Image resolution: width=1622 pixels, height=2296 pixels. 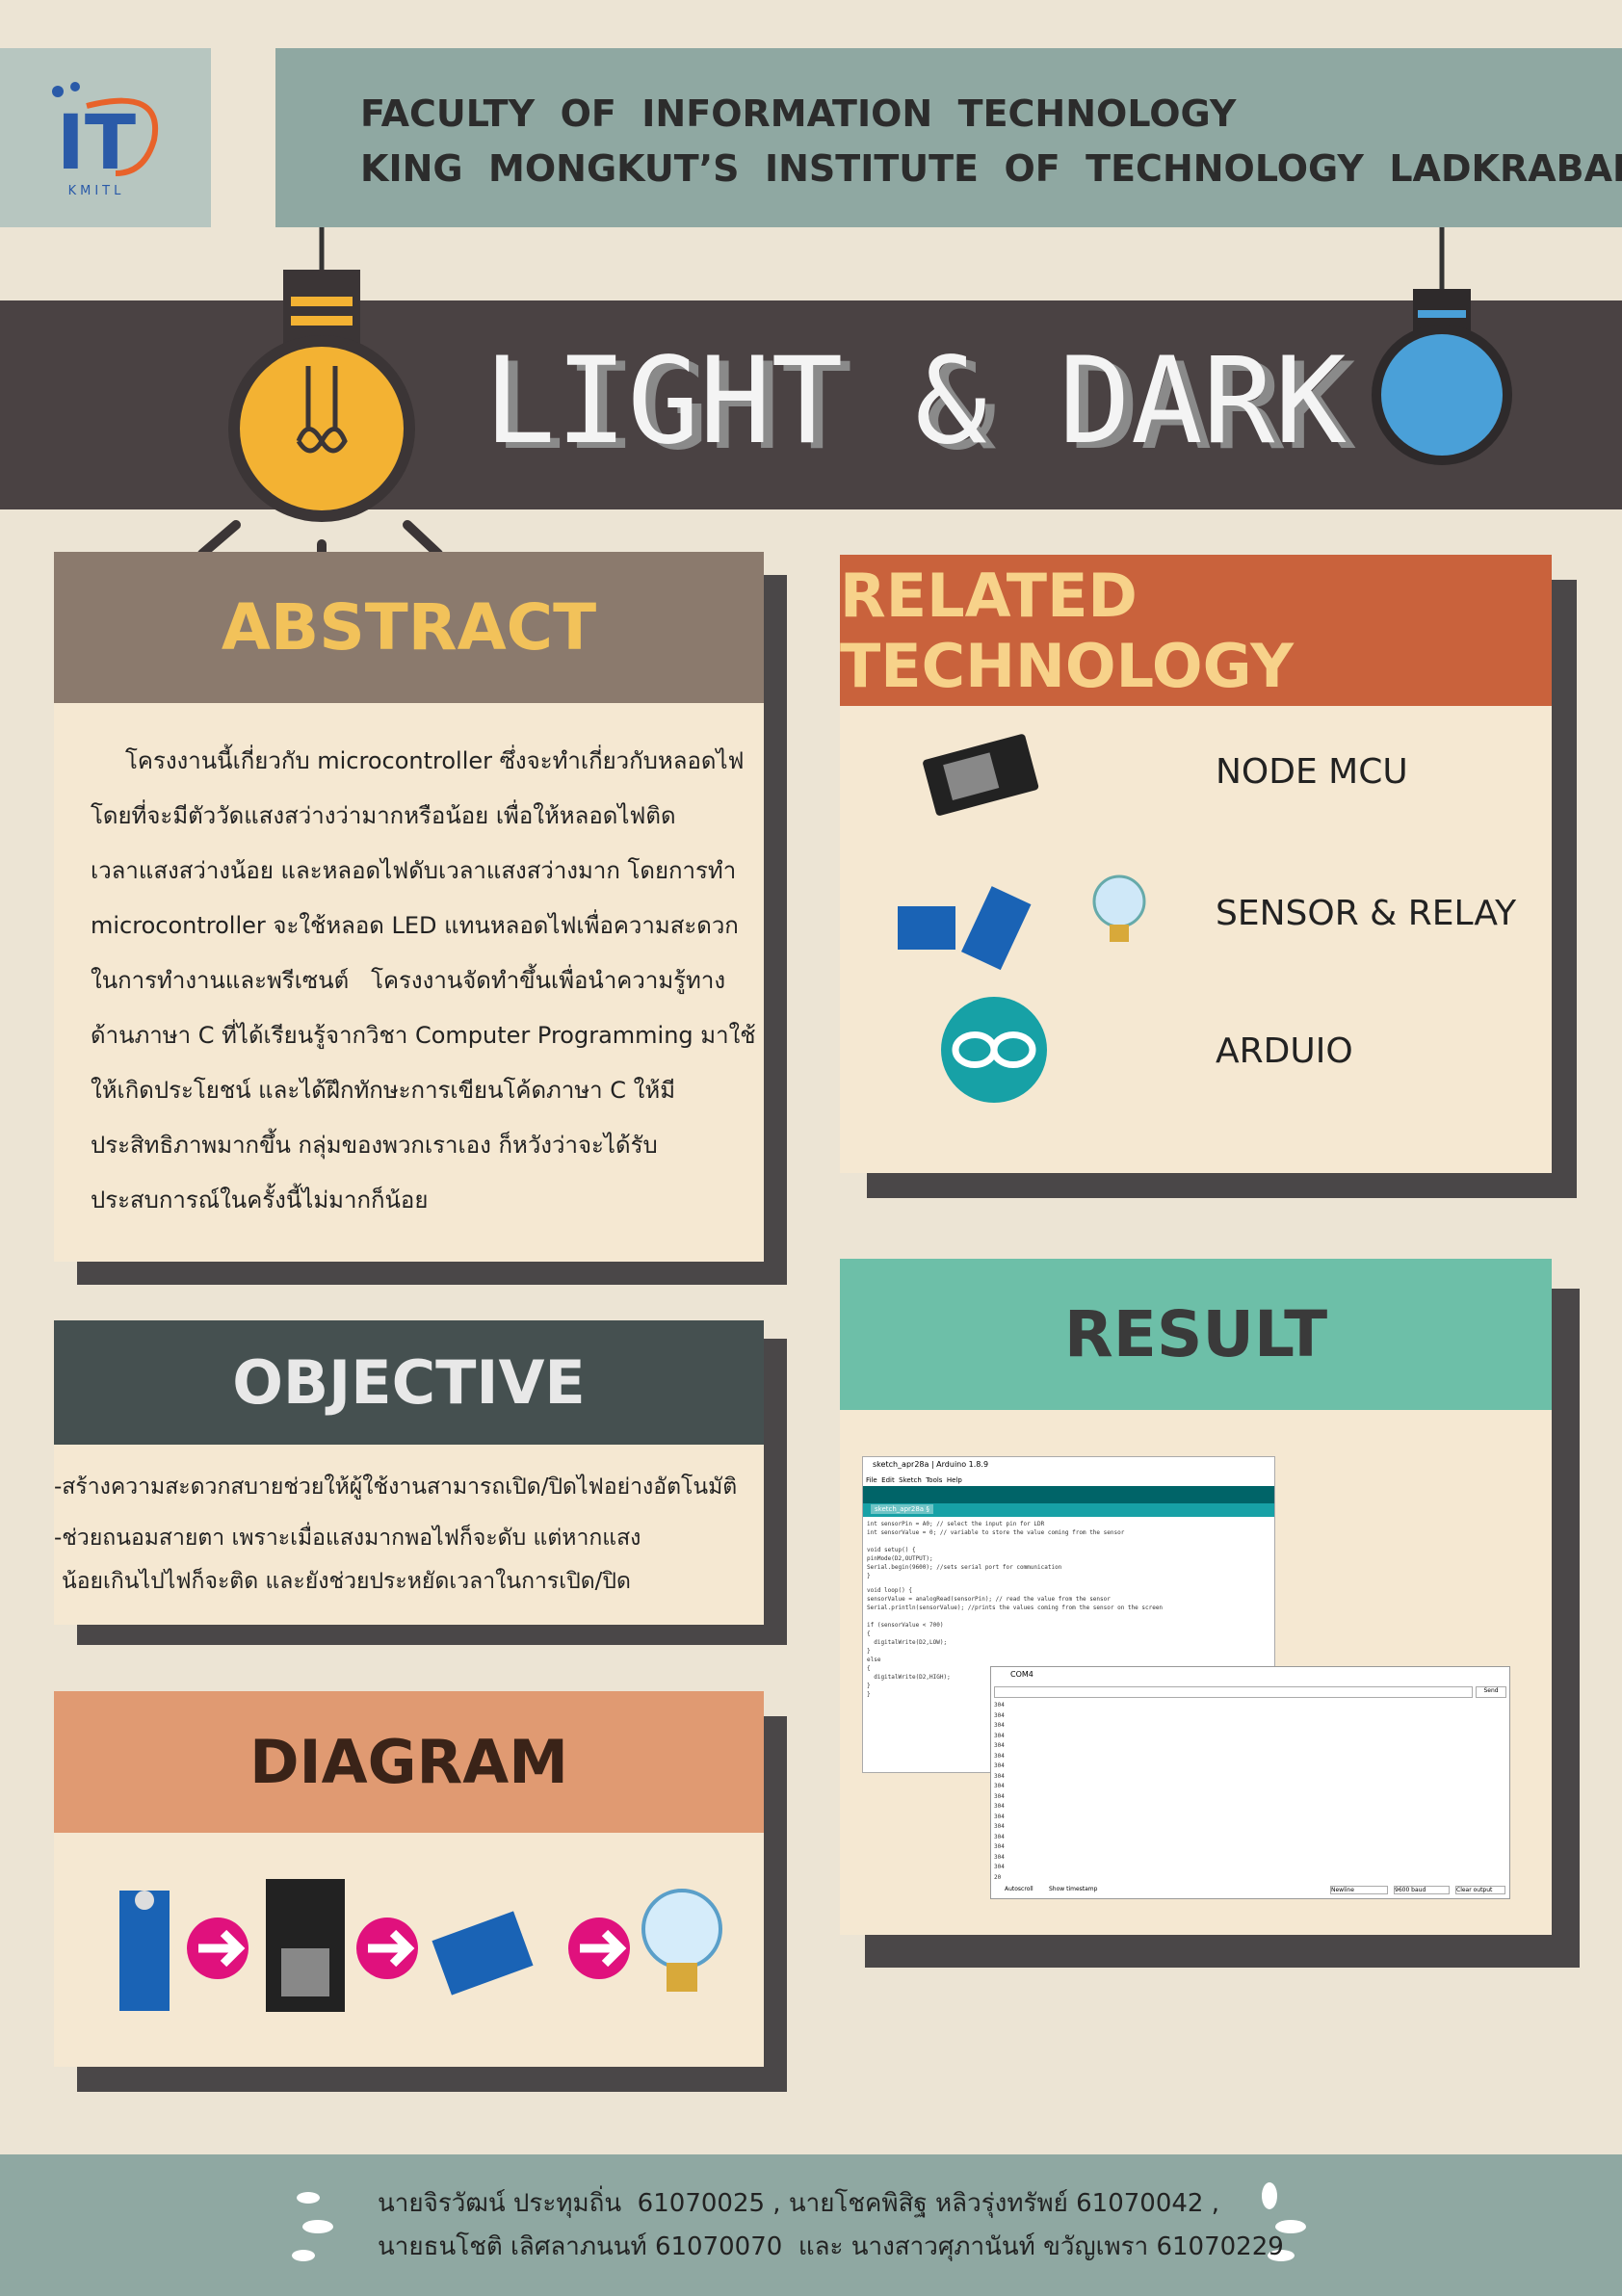 What do you see at coordinates (1068, 1510) in the screenshot?
I see `ide-tabbar: sketch_apr28a §` at bounding box center [1068, 1510].